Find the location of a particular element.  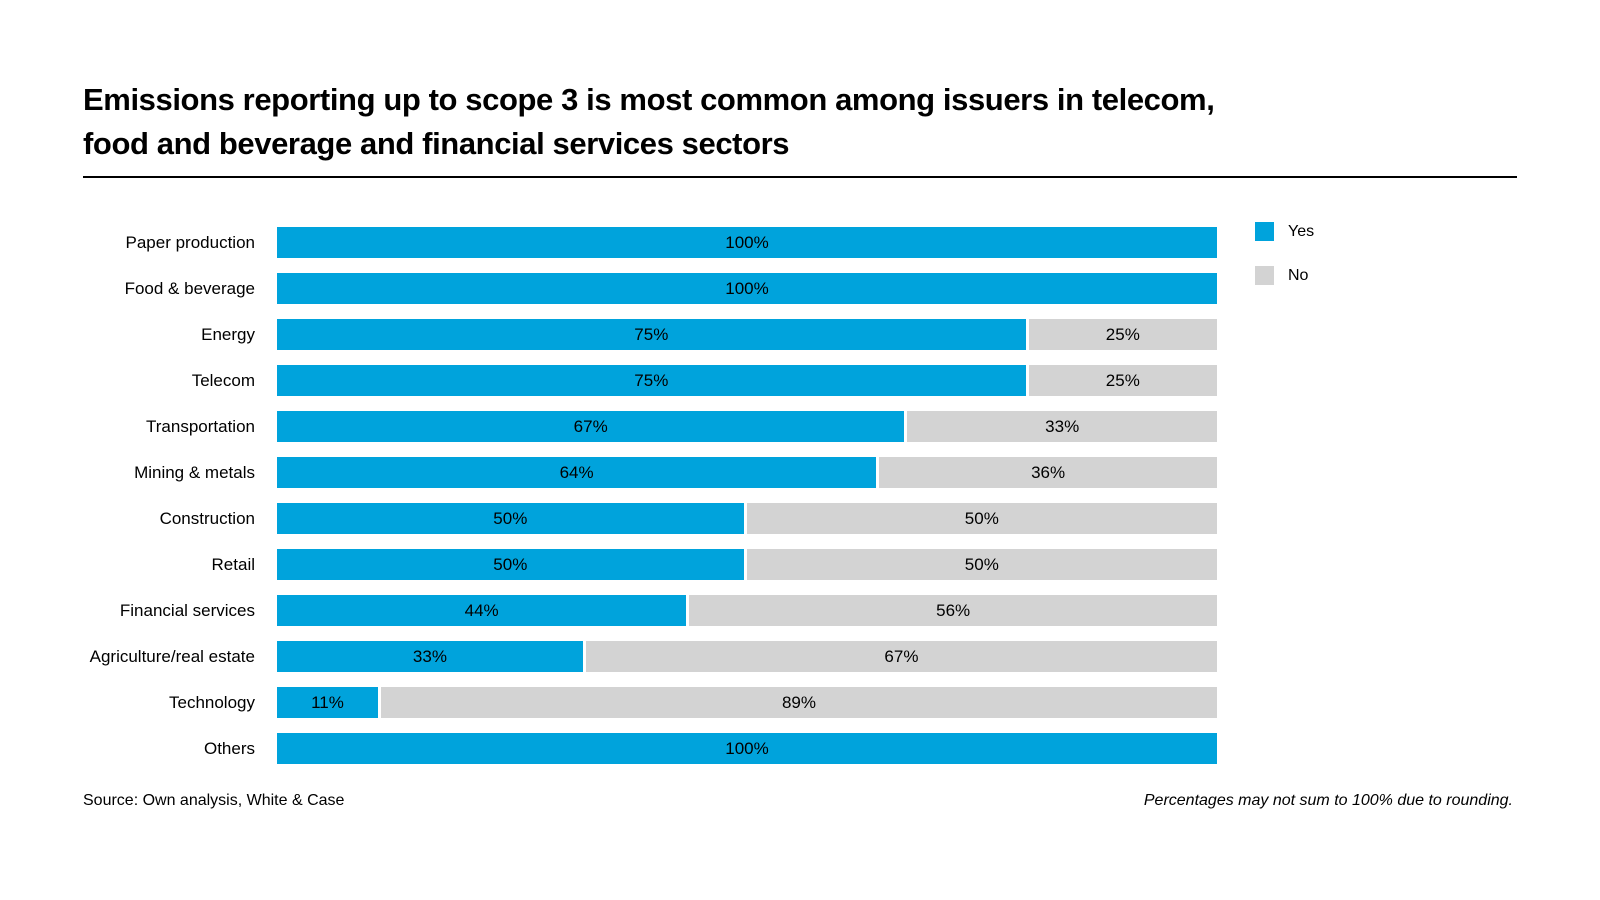

bar-track: 33% 67% is located at coordinates (747, 656).